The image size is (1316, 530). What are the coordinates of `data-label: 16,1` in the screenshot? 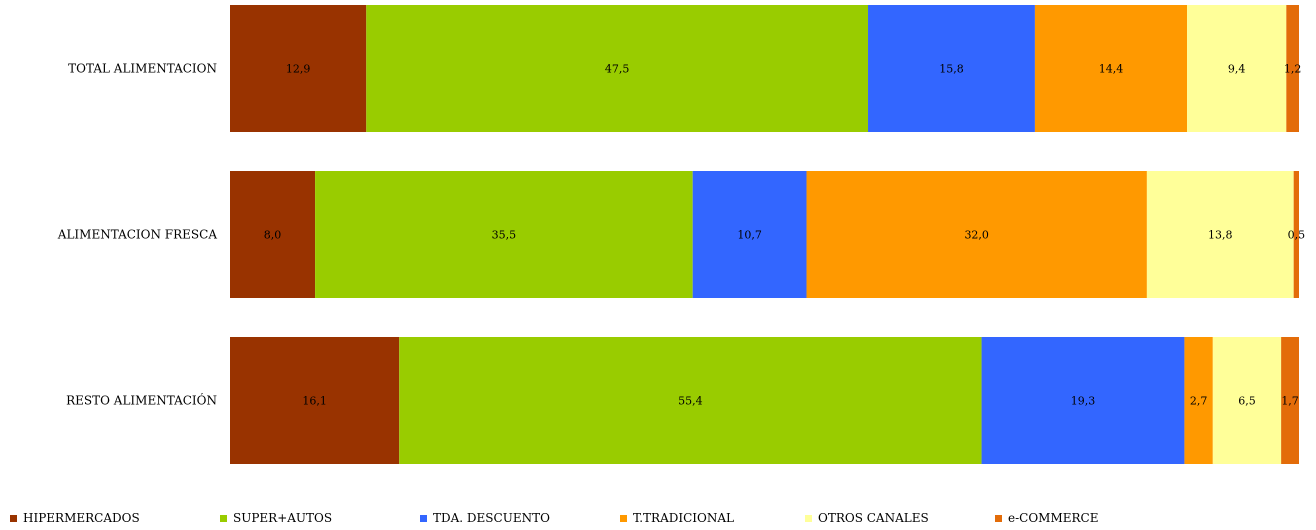 It's located at (314, 401).